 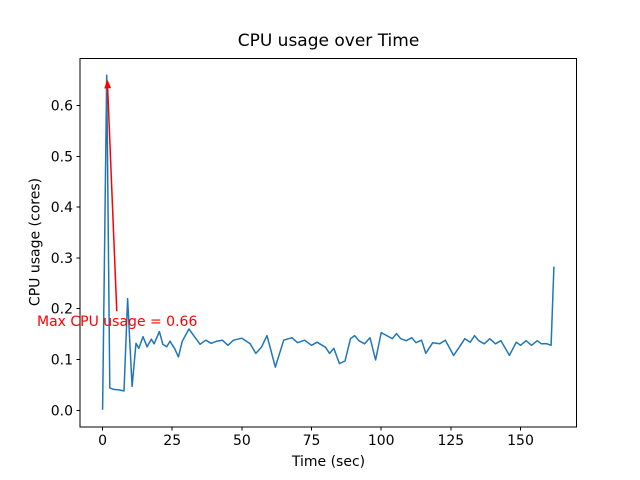 I want to click on x-tick-label: 75, so click(x=312, y=441).